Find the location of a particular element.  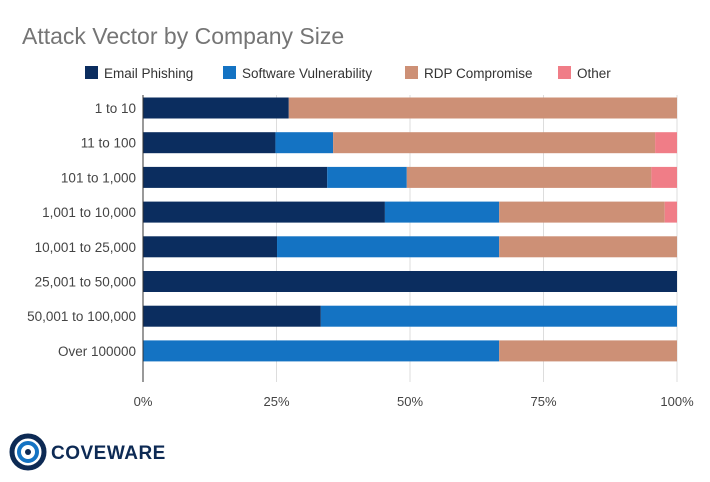

y-tick-label: Over 100000 is located at coordinates (97, 351).